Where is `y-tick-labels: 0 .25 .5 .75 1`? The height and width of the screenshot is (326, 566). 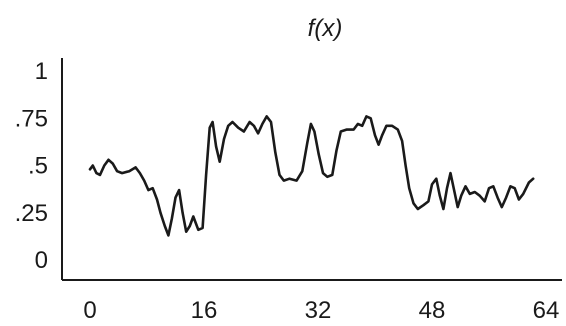
y-tick-labels: 0 .25 .5 .75 1 is located at coordinates (31, 166).